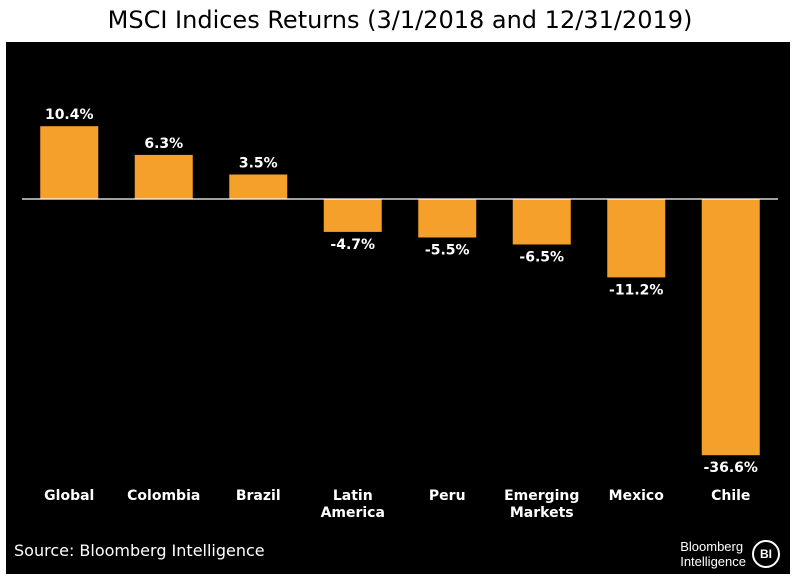  I want to click on category-label-4: Peru, so click(447, 496).